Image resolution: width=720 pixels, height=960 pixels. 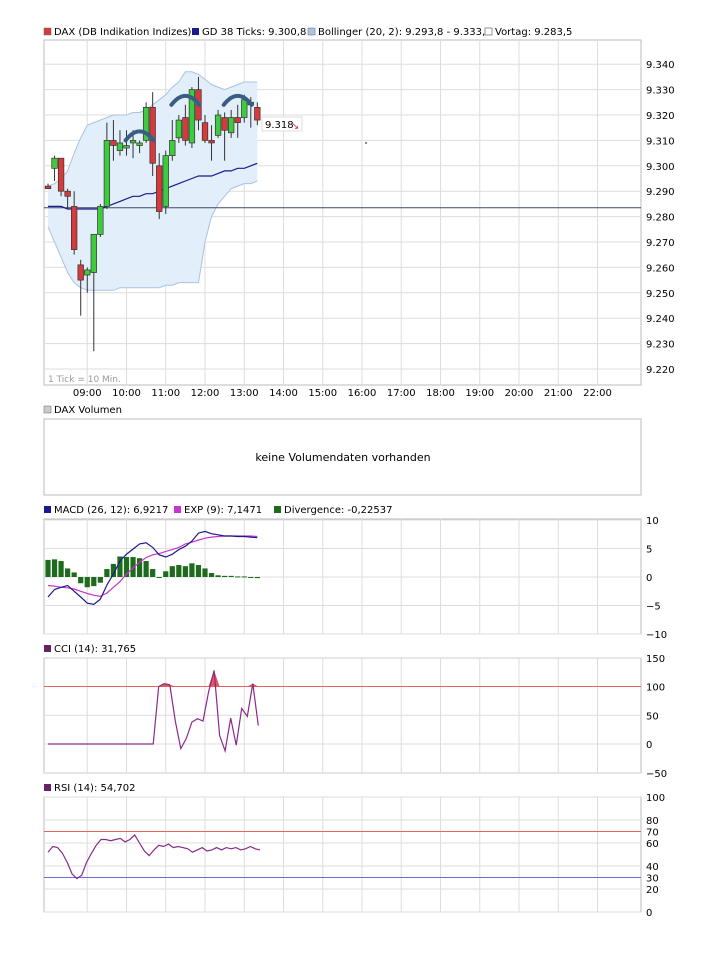 I want to click on rsi-y-tick: 60, so click(x=652, y=844).